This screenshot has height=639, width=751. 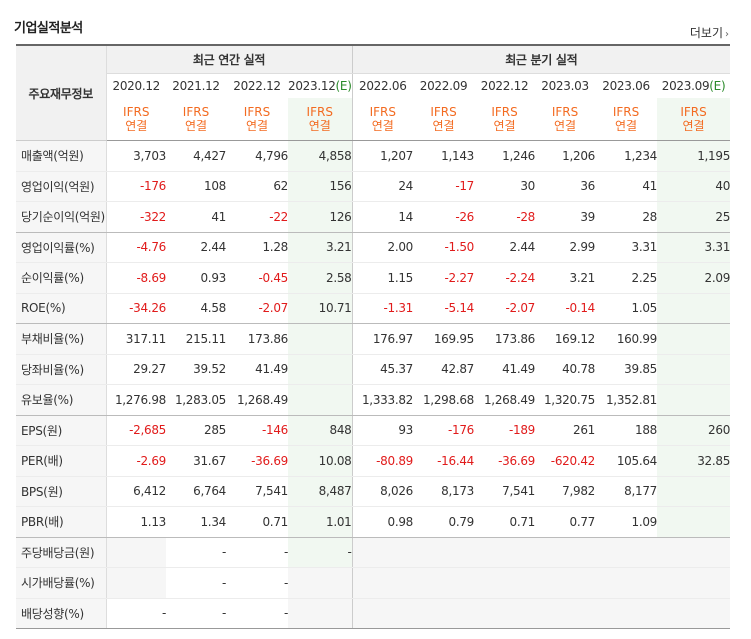 What do you see at coordinates (565, 522) in the screenshot?
I see `table-cell: 0.77` at bounding box center [565, 522].